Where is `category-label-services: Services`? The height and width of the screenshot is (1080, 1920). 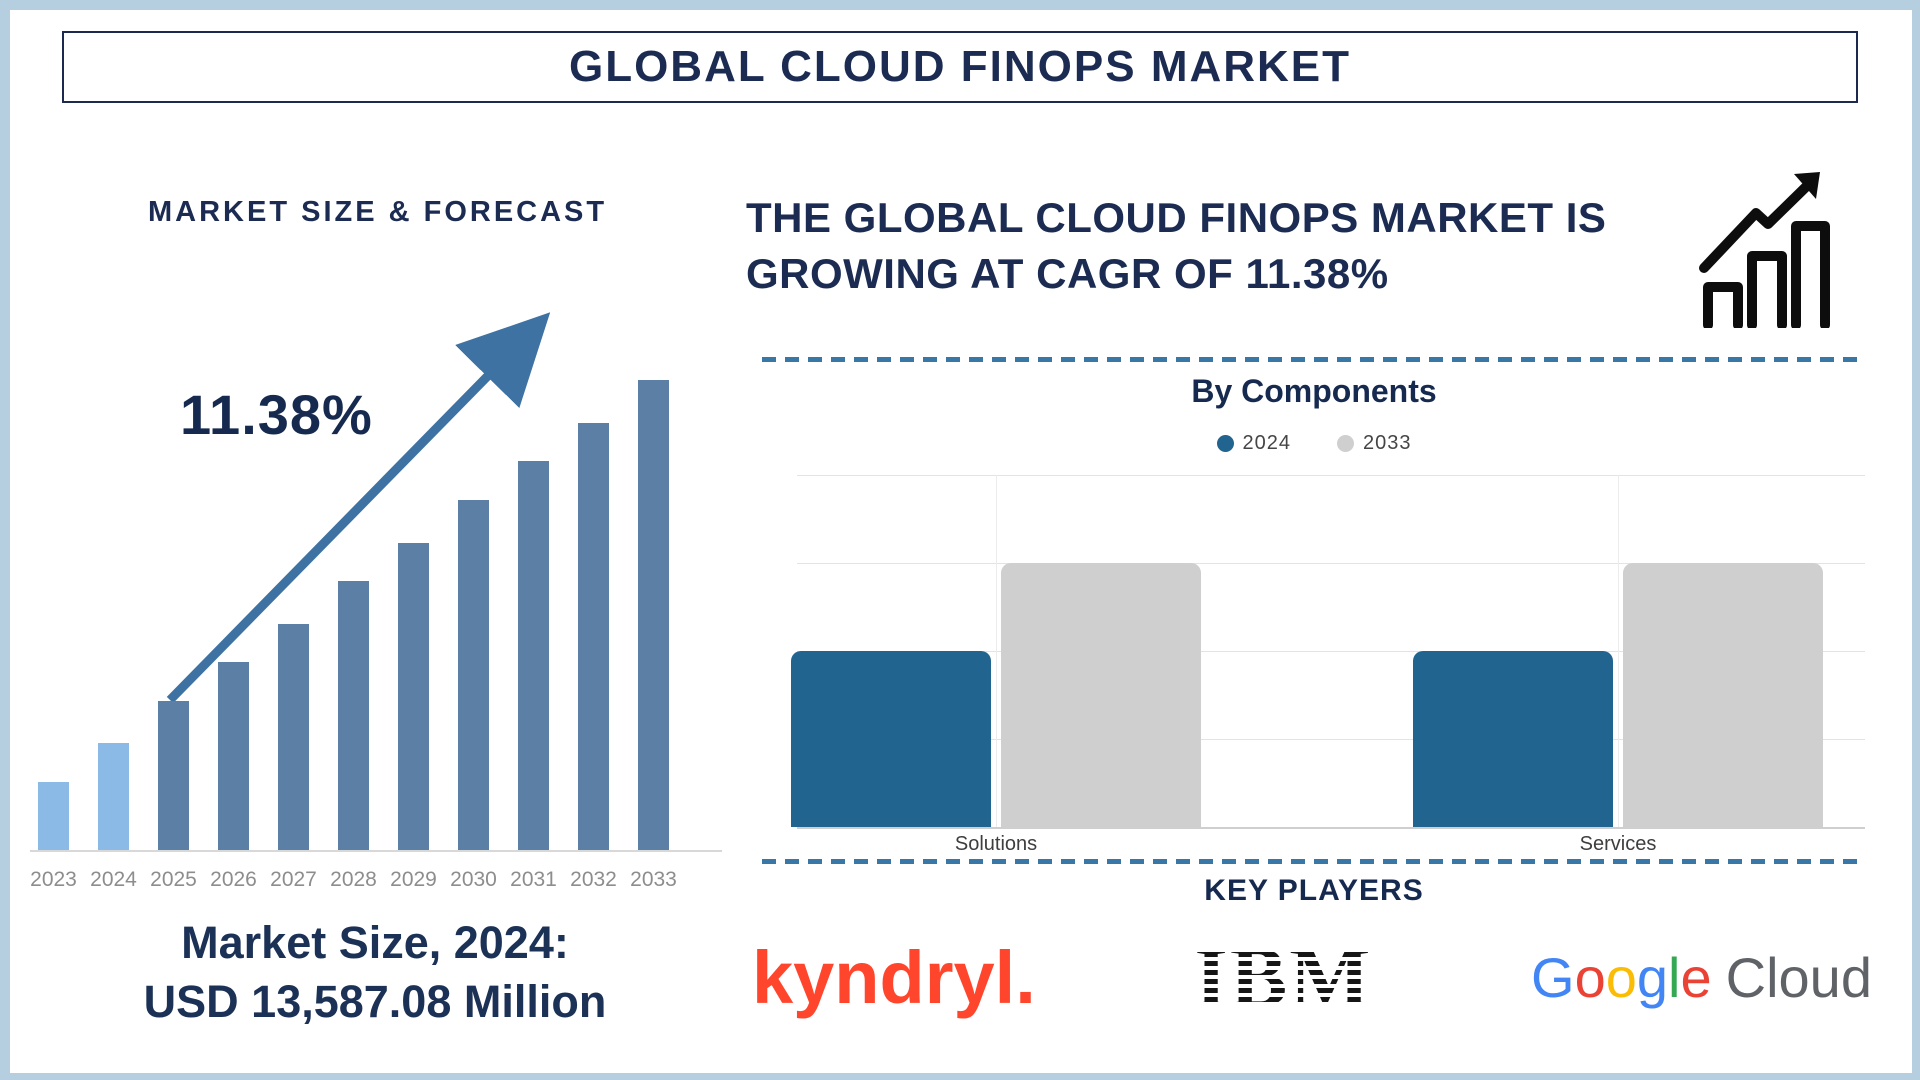 category-label-services: Services is located at coordinates (1618, 844).